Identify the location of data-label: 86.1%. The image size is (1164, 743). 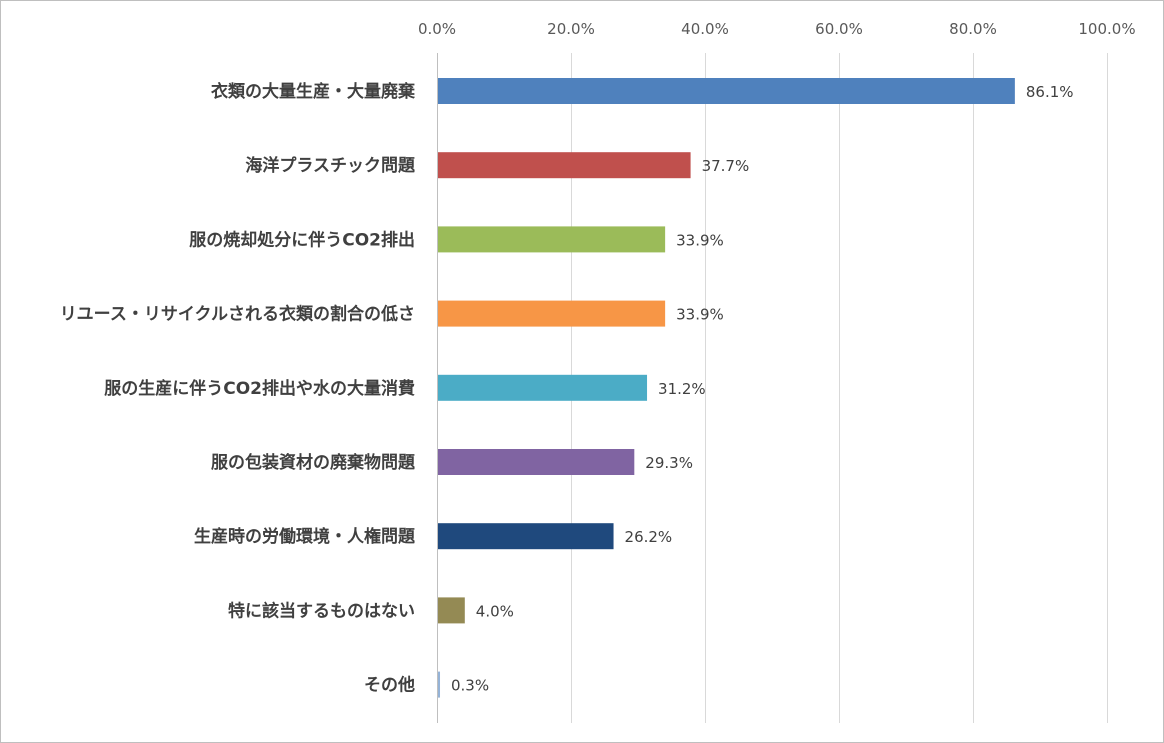
(1050, 92).